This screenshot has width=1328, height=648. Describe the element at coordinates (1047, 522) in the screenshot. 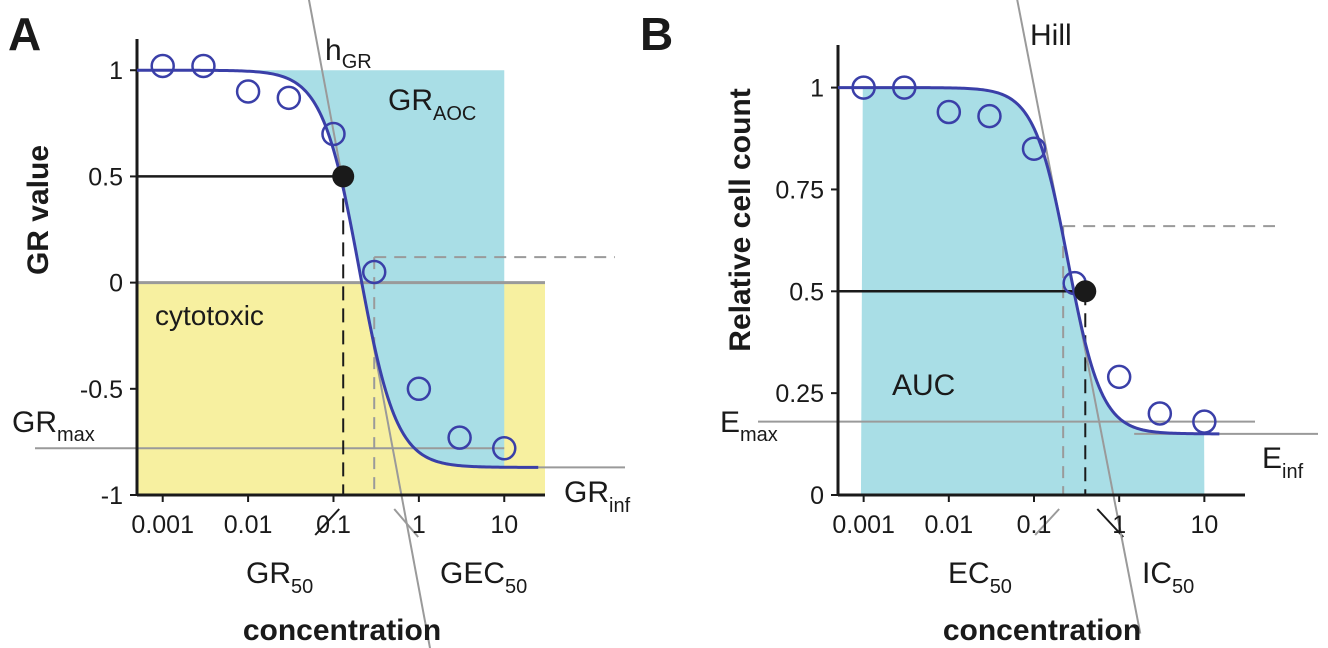

I see `ec50-leader` at that location.